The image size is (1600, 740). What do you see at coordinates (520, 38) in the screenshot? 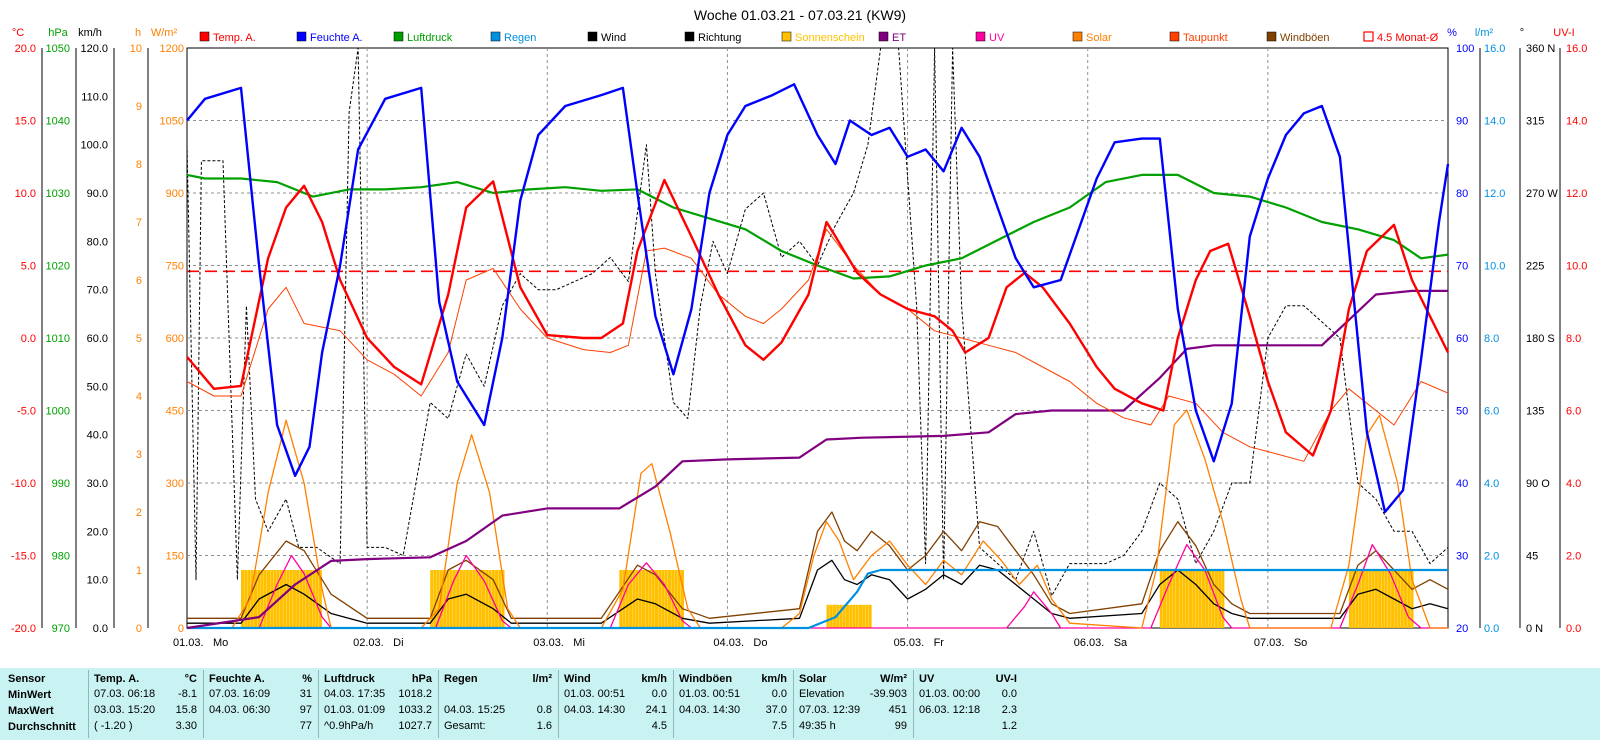
I see `legend-label: Regen` at bounding box center [520, 38].